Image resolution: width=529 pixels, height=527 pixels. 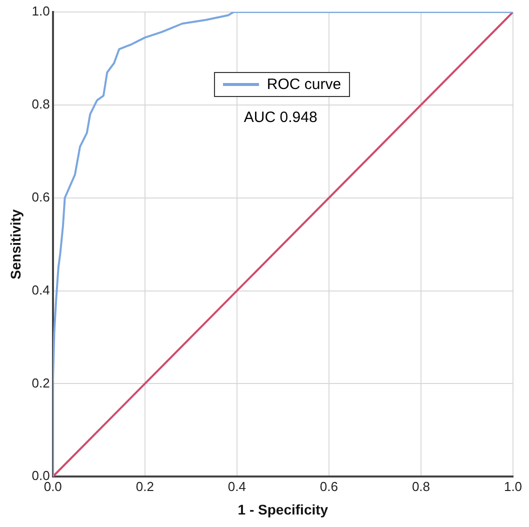 I want to click on x-tick-label: 0.4, so click(x=237, y=486).